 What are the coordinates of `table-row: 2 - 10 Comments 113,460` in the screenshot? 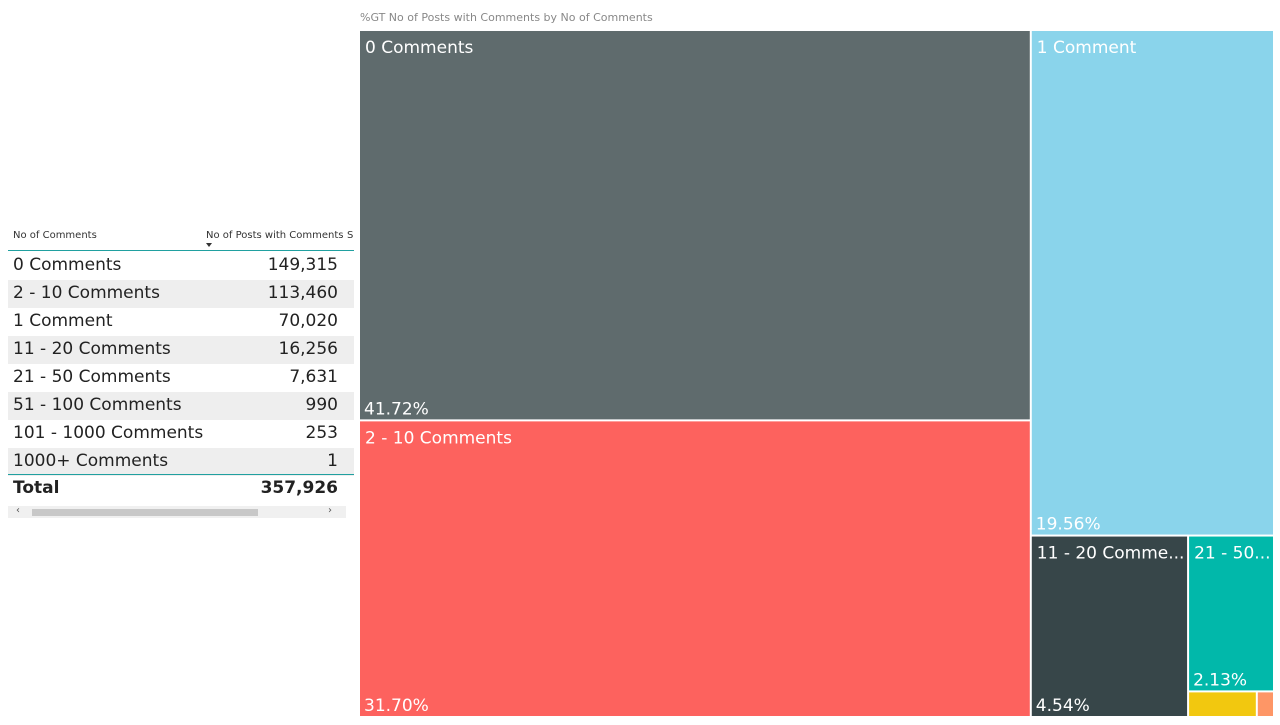 It's located at (181, 294).